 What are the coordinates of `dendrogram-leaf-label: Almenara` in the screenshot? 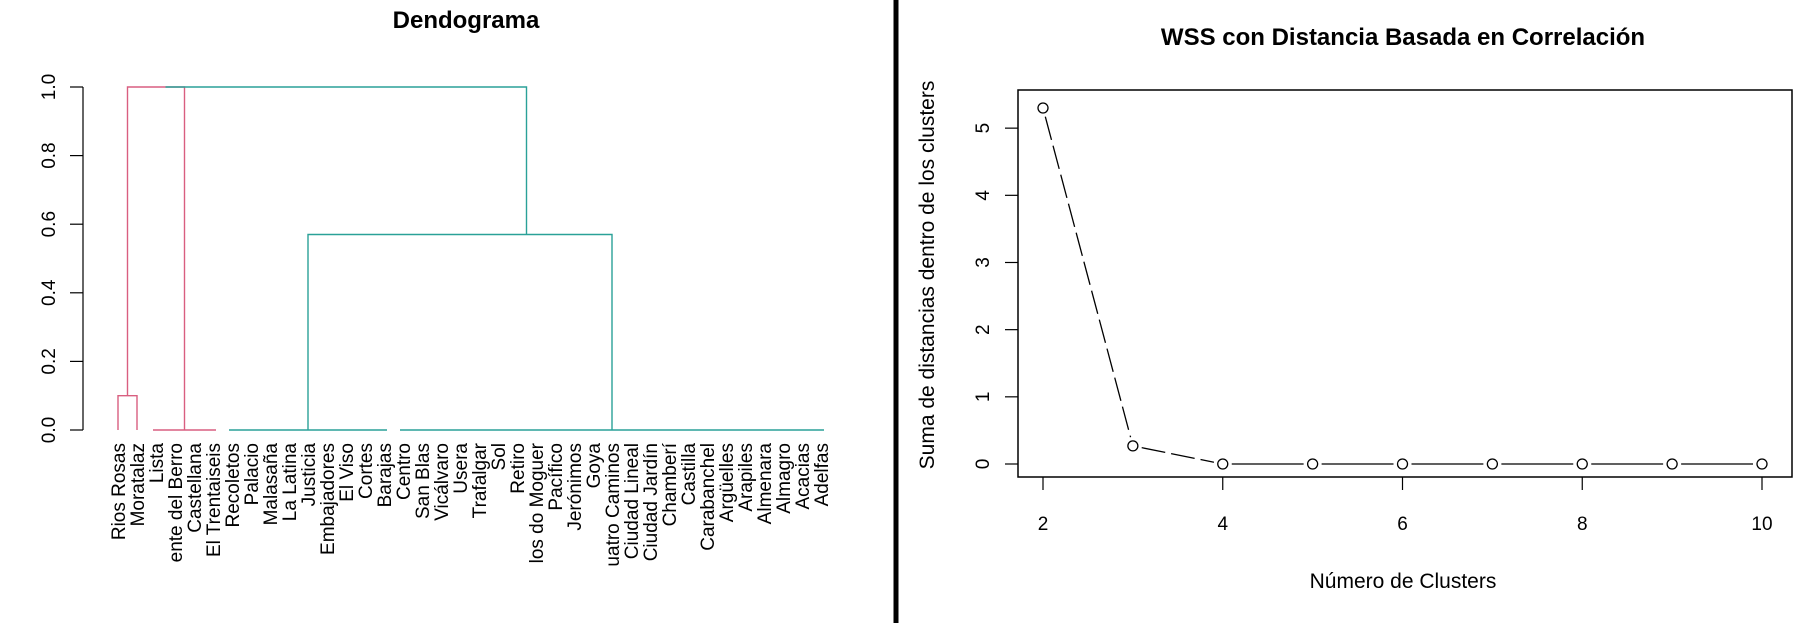 It's located at (765, 484).